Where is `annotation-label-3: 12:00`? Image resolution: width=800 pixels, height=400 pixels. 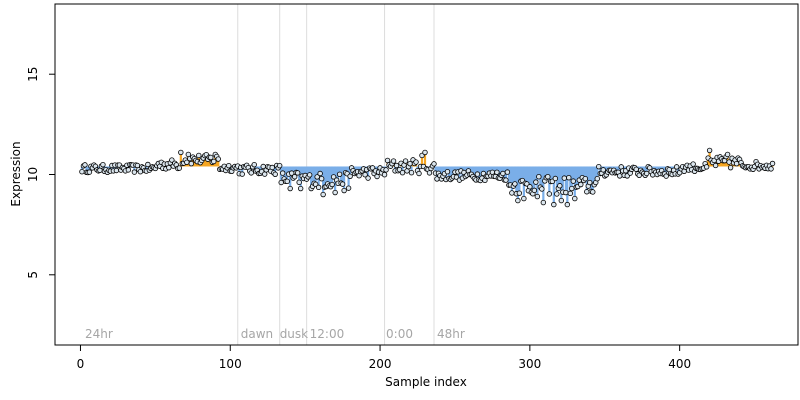
annotation-label-3: 12:00 is located at coordinates (327, 334).